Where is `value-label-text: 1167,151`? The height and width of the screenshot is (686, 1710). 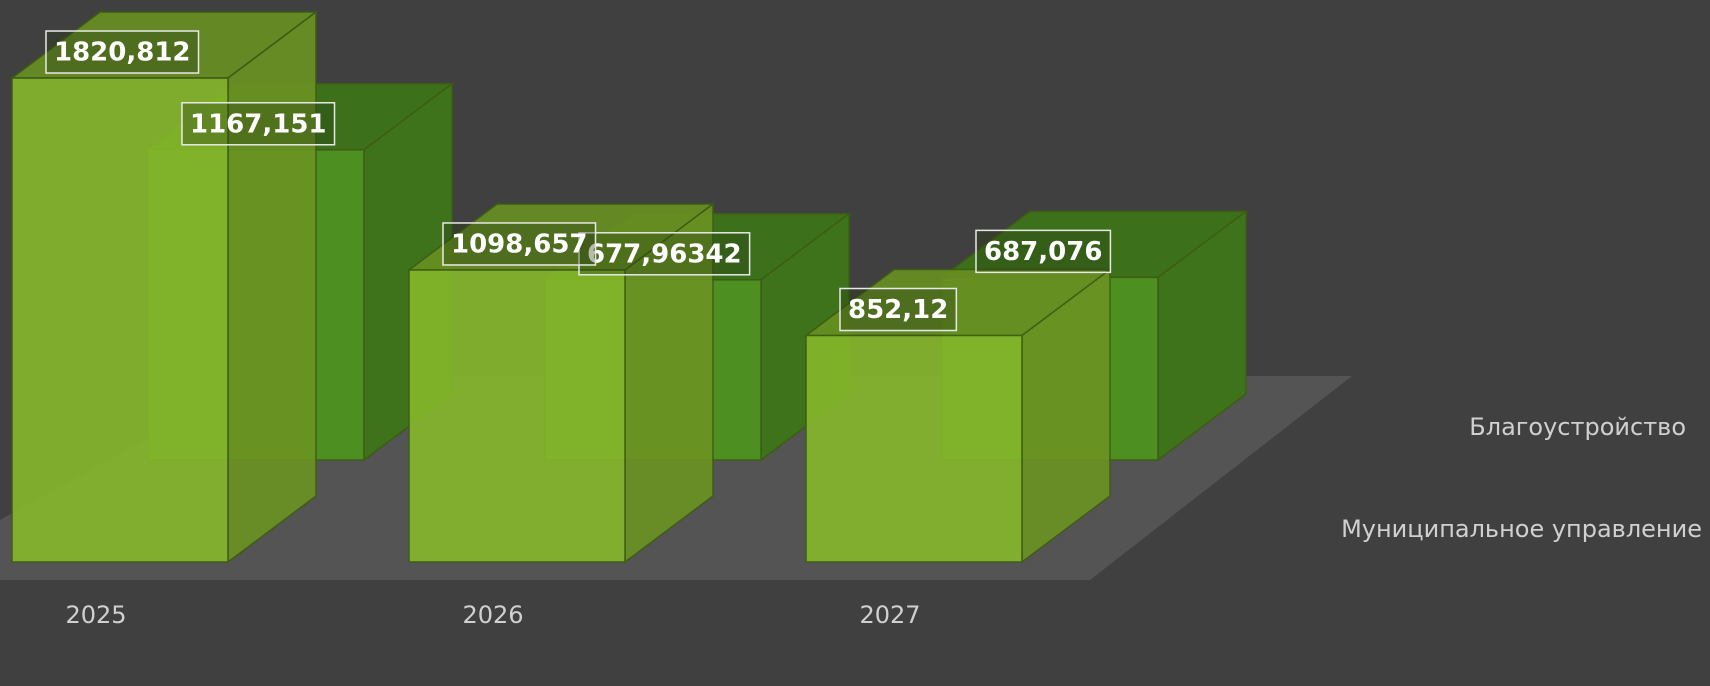
value-label-text: 1167,151 is located at coordinates (258, 124).